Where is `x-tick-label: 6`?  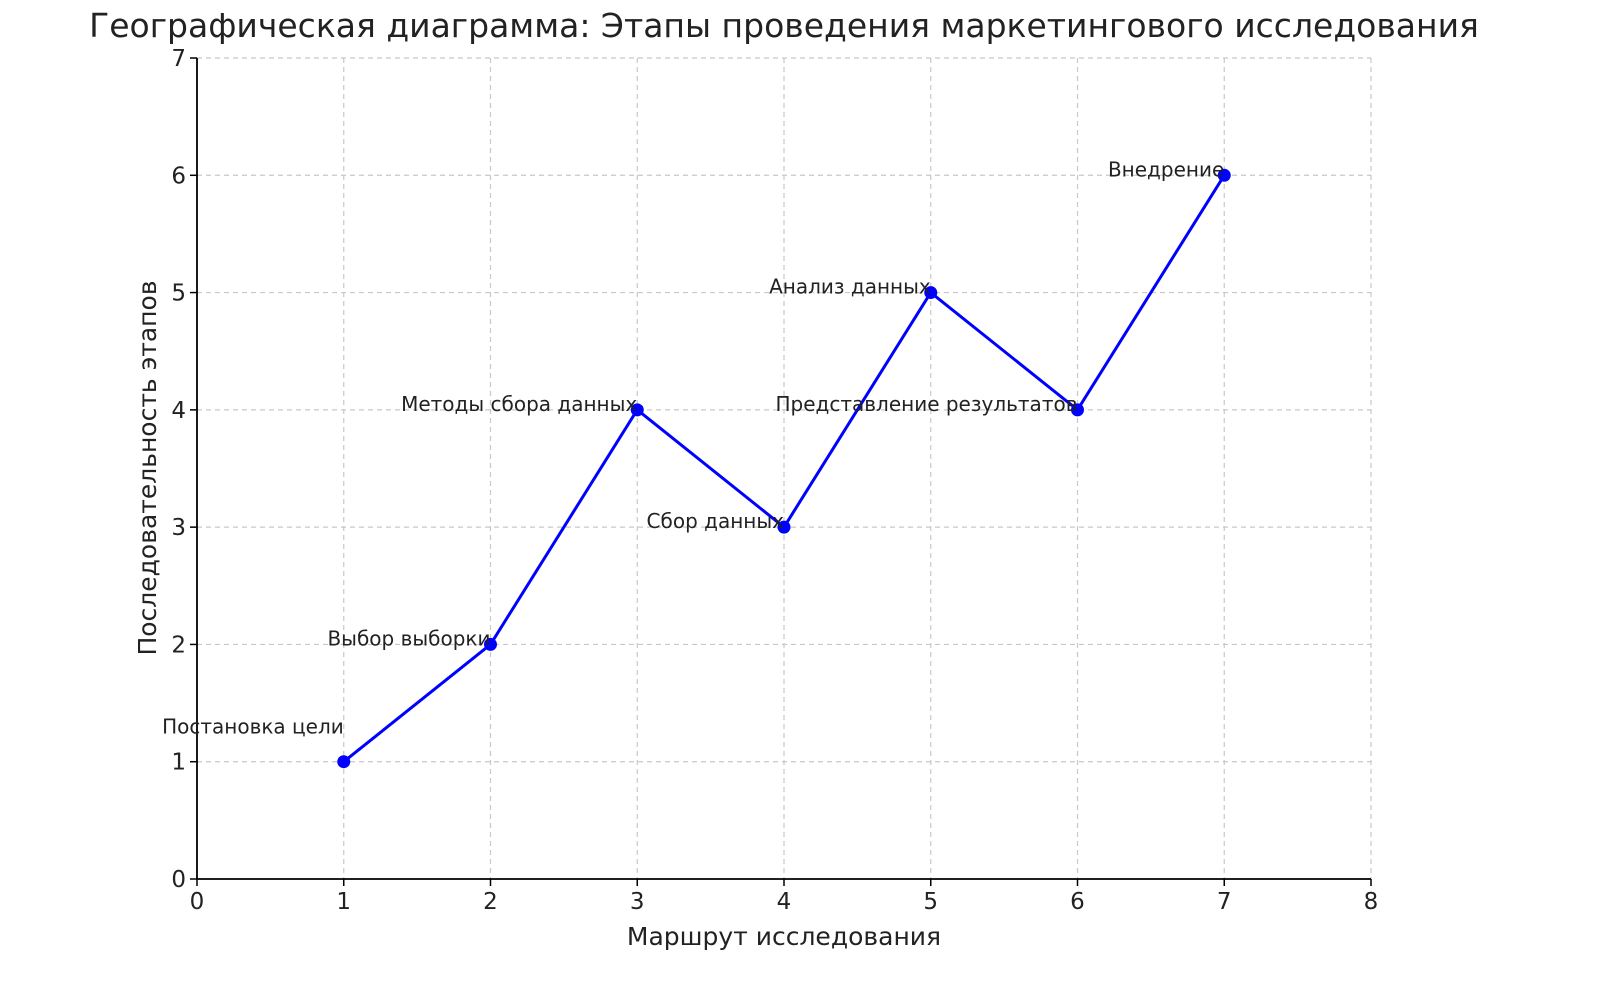
x-tick-label: 6 is located at coordinates (1077, 902).